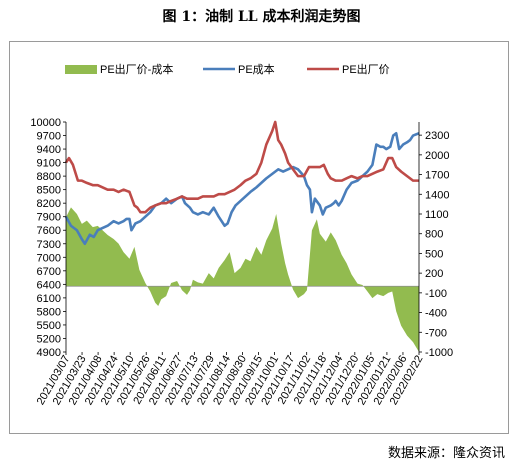 The height and width of the screenshot is (469, 523). What do you see at coordinates (49, 177) in the screenshot?
I see `left-tick-label: 8800` at bounding box center [49, 177].